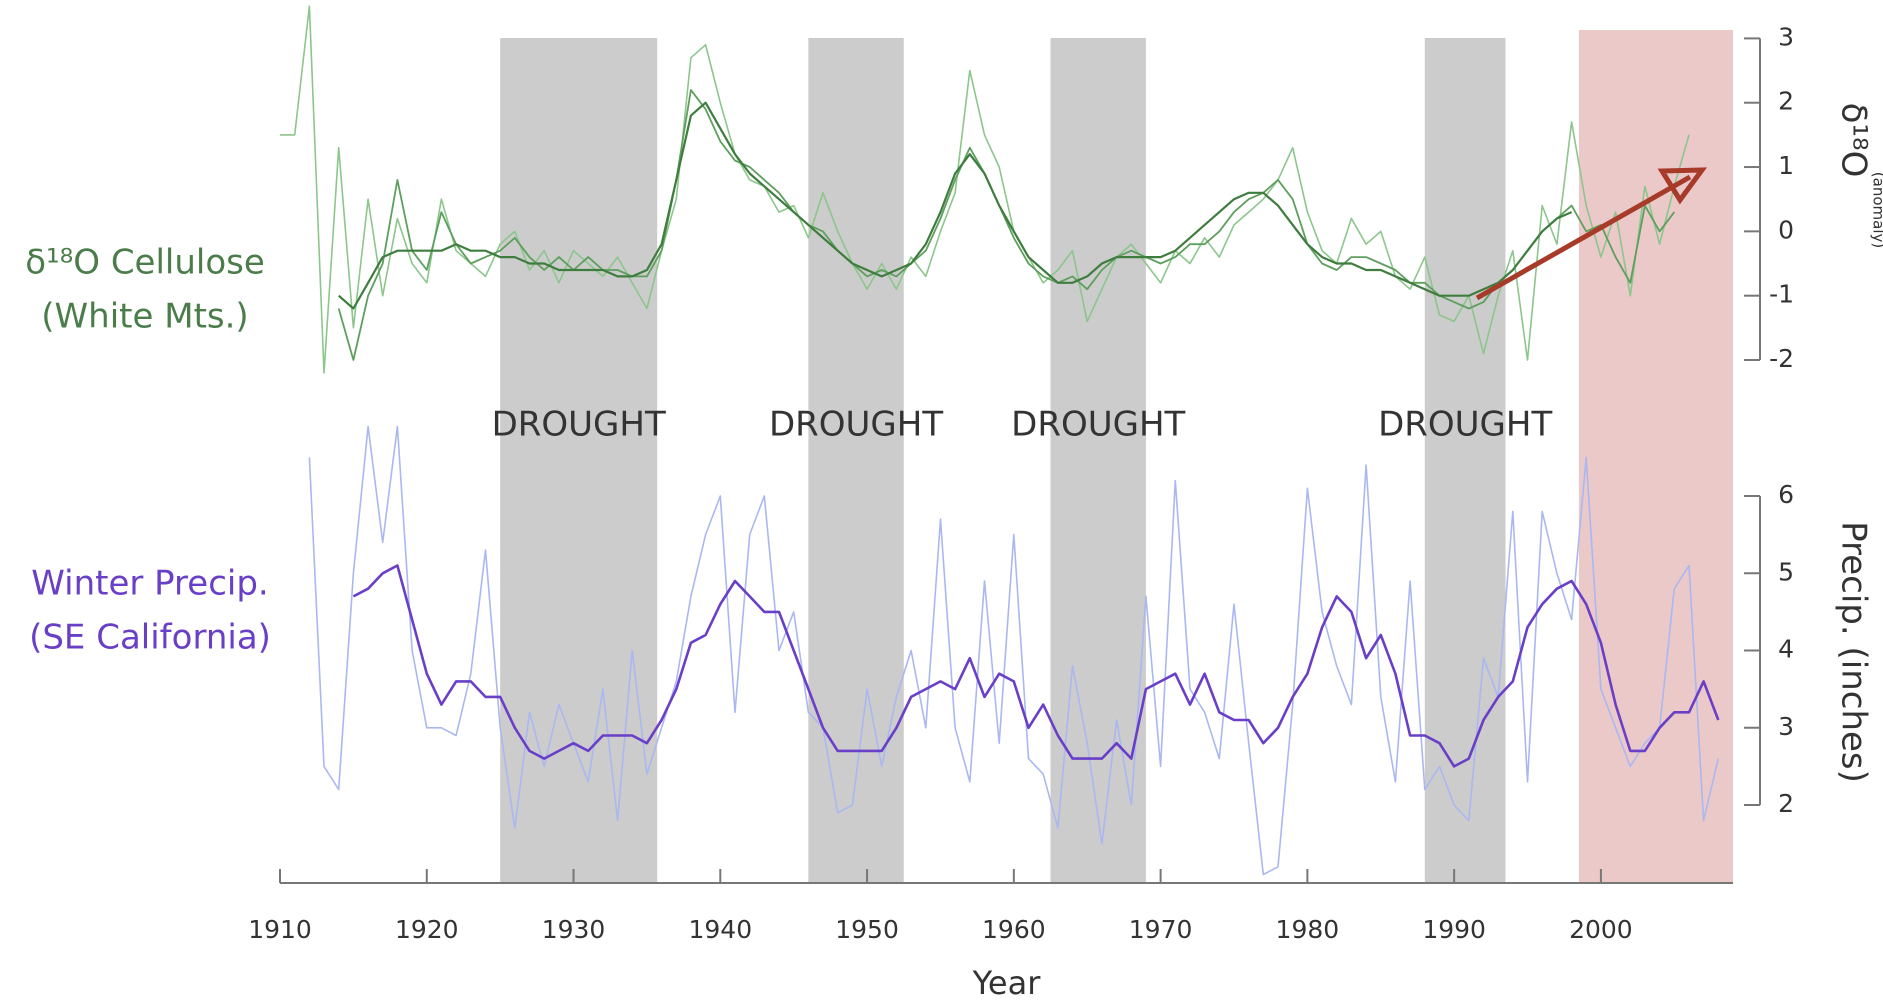 The height and width of the screenshot is (1003, 1883). What do you see at coordinates (1682, 186) in the screenshot?
I see `arrow-head` at bounding box center [1682, 186].